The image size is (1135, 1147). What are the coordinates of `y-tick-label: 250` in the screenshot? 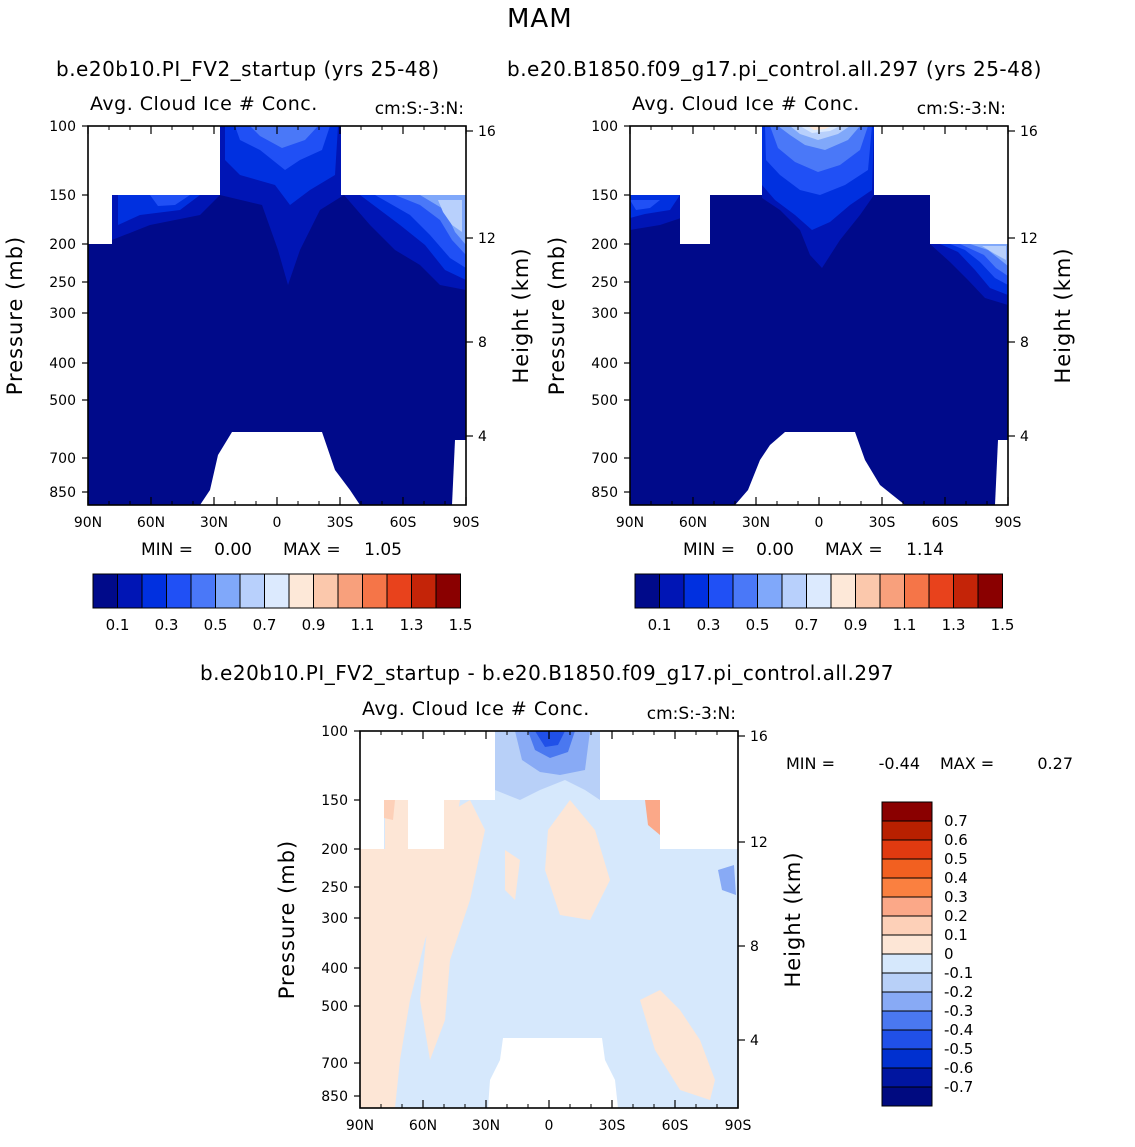 It's located at (62, 283).